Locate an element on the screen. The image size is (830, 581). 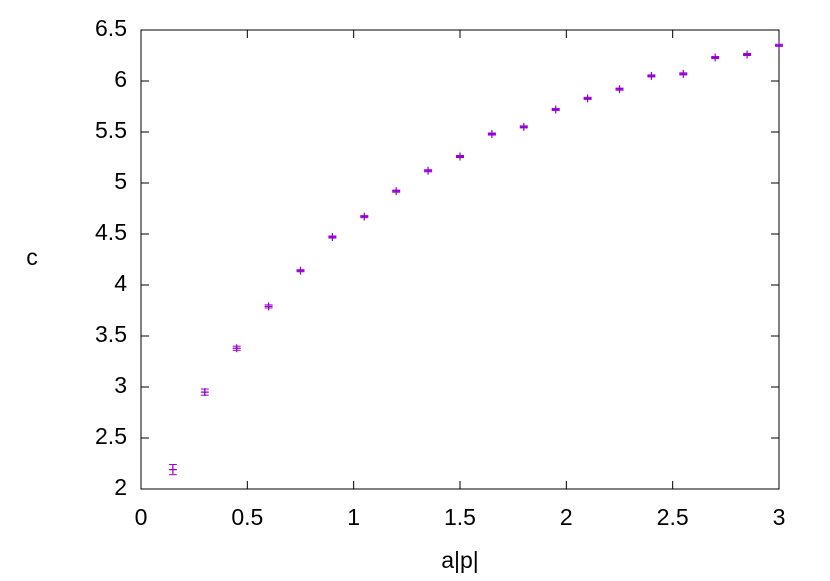
x-tick-label: 1.5 is located at coordinates (460, 517).